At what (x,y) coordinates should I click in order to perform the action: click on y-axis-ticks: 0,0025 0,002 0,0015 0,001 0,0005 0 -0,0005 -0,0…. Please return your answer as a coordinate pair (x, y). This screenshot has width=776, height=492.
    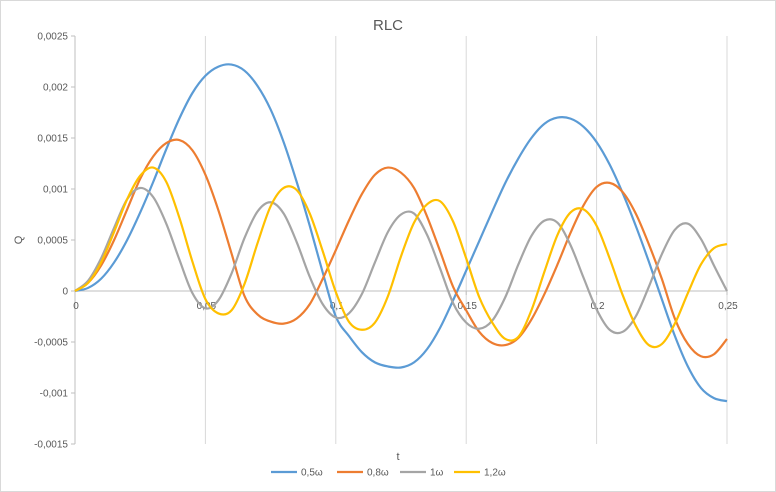
    Looking at the image, I should click on (54, 241).